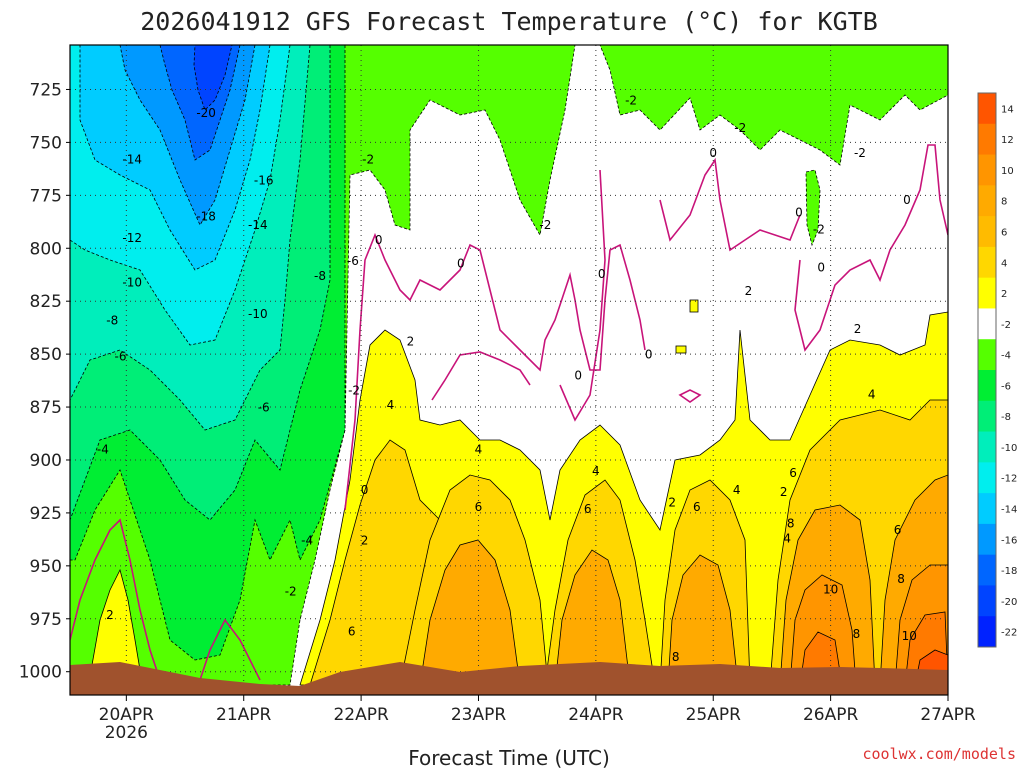 Image resolution: width=1024 pixels, height=768 pixels. What do you see at coordinates (361, 715) in the screenshot?
I see `x-tick-label: 22APR` at bounding box center [361, 715].